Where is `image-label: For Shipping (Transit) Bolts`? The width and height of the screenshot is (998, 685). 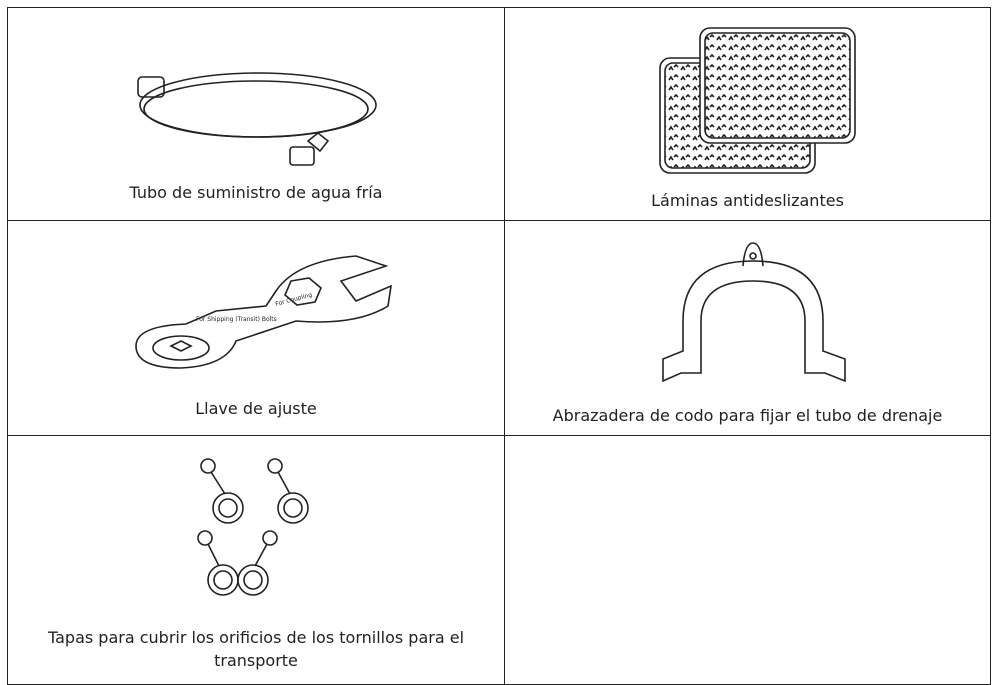 image-label: For Shipping (Transit) Bolts is located at coordinates (236, 319).